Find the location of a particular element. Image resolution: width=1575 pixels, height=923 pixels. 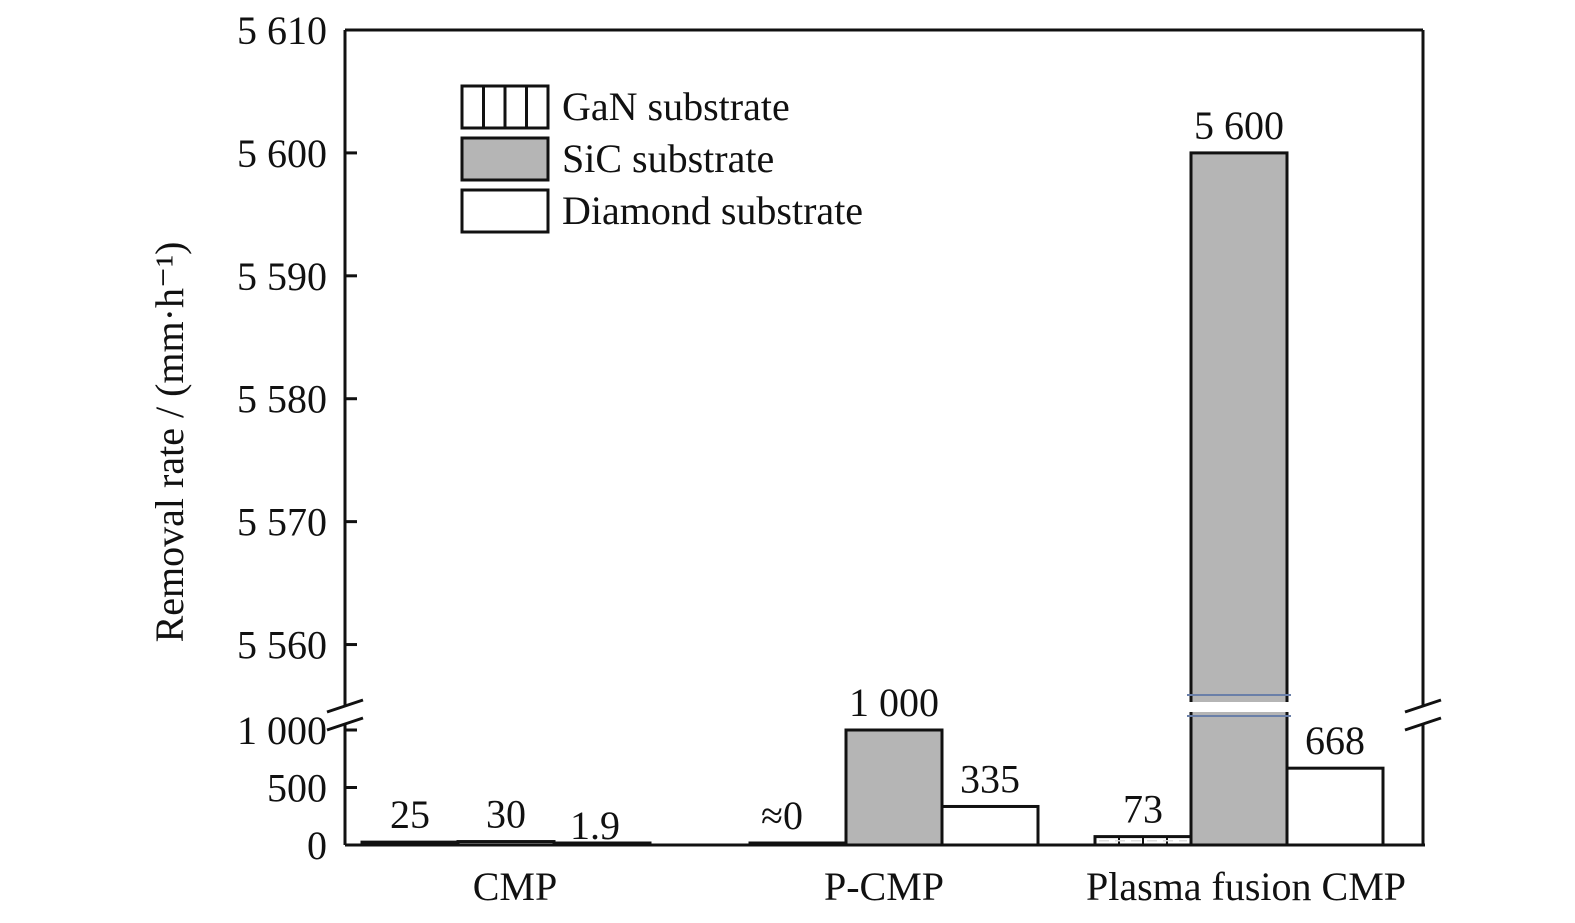

y-axis-label: Removal rate / (mm·h⁻¹) is located at coordinates (169, 442).